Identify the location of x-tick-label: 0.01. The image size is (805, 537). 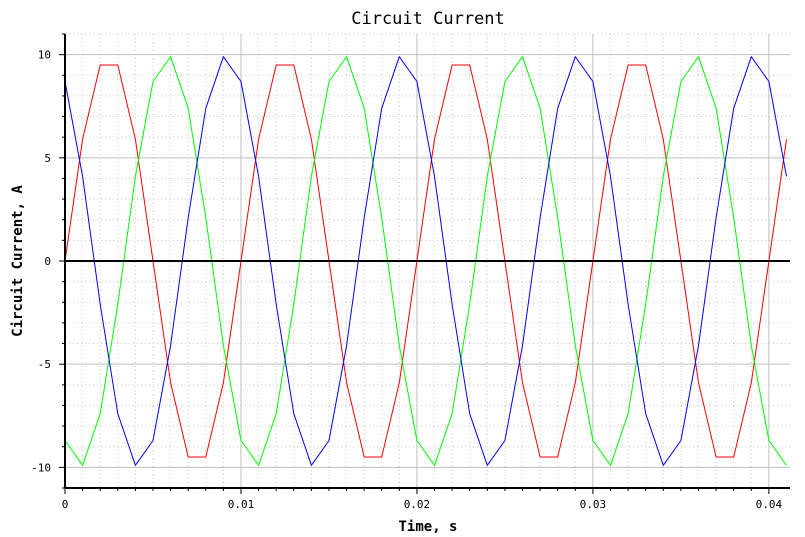
(241, 504).